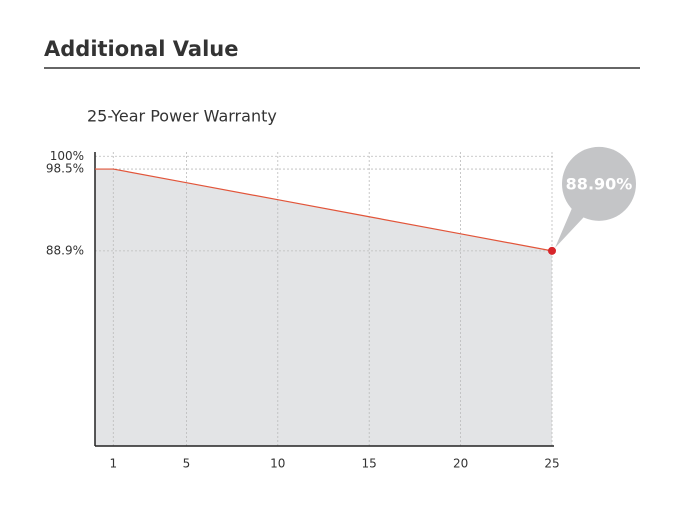 This screenshot has height=512, width=694. I want to click on page-title: Additional Value, so click(141, 49).